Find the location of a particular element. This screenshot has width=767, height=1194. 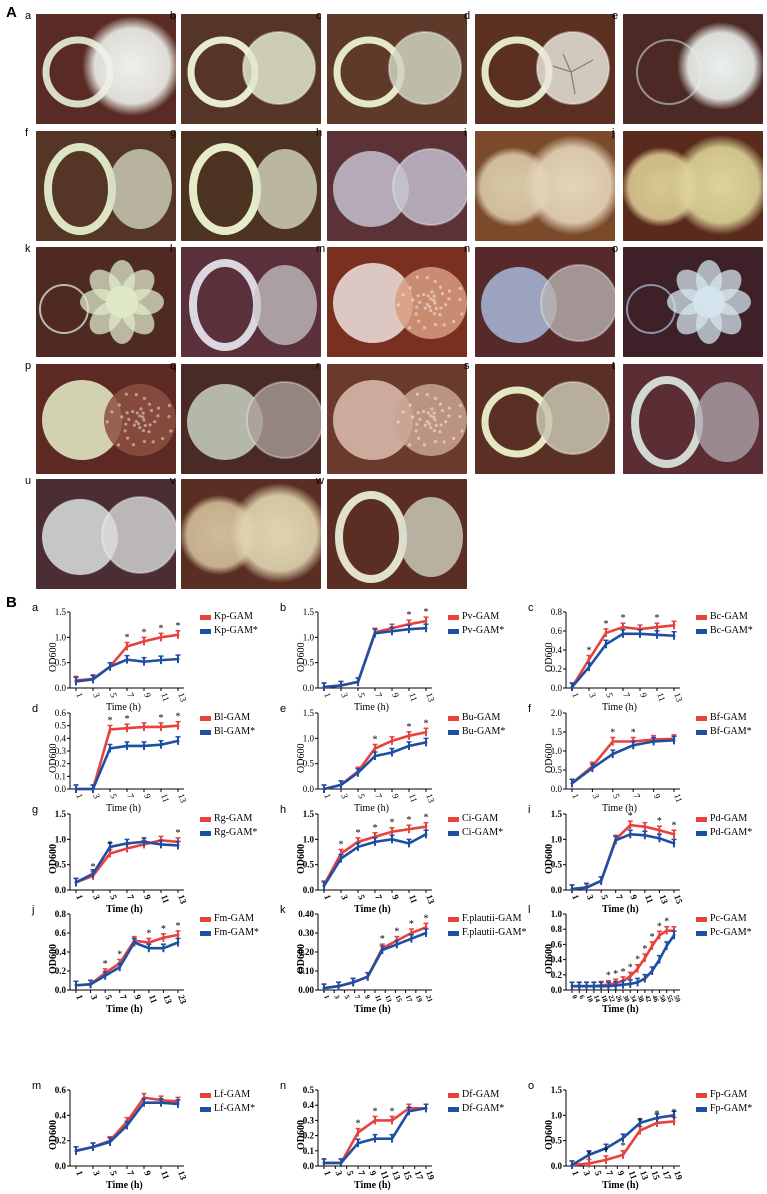

y-tick-label: 1.5 is located at coordinates (557, 814).